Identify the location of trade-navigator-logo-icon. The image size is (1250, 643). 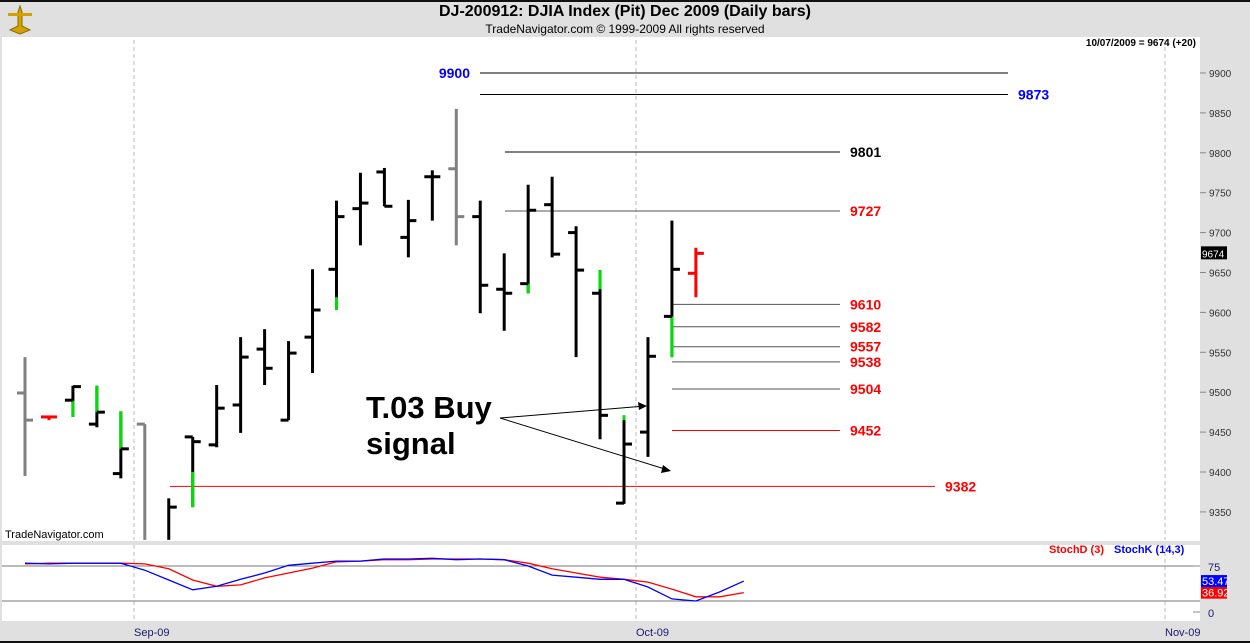
(20, 19).